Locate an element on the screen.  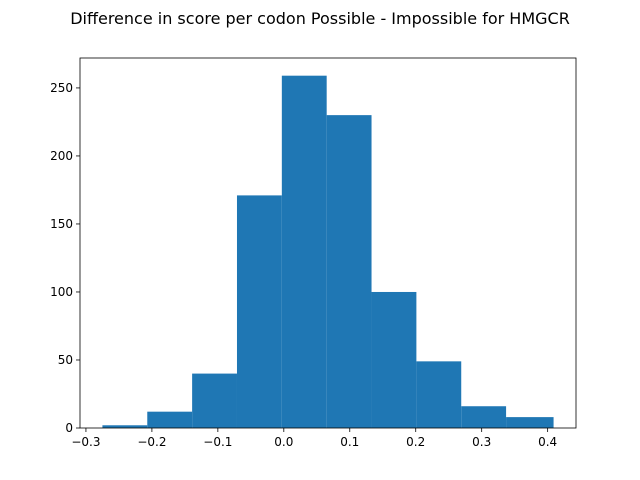
y-tick-label: 100 is located at coordinates (61, 292).